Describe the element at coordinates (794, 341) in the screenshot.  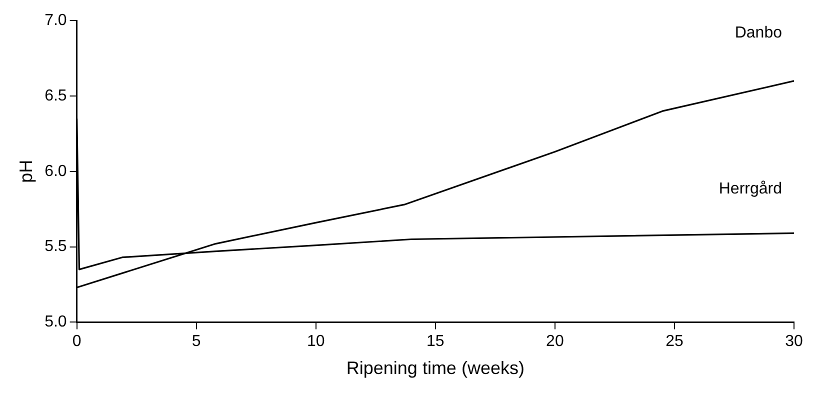
I see `x-tick-label: 30` at that location.